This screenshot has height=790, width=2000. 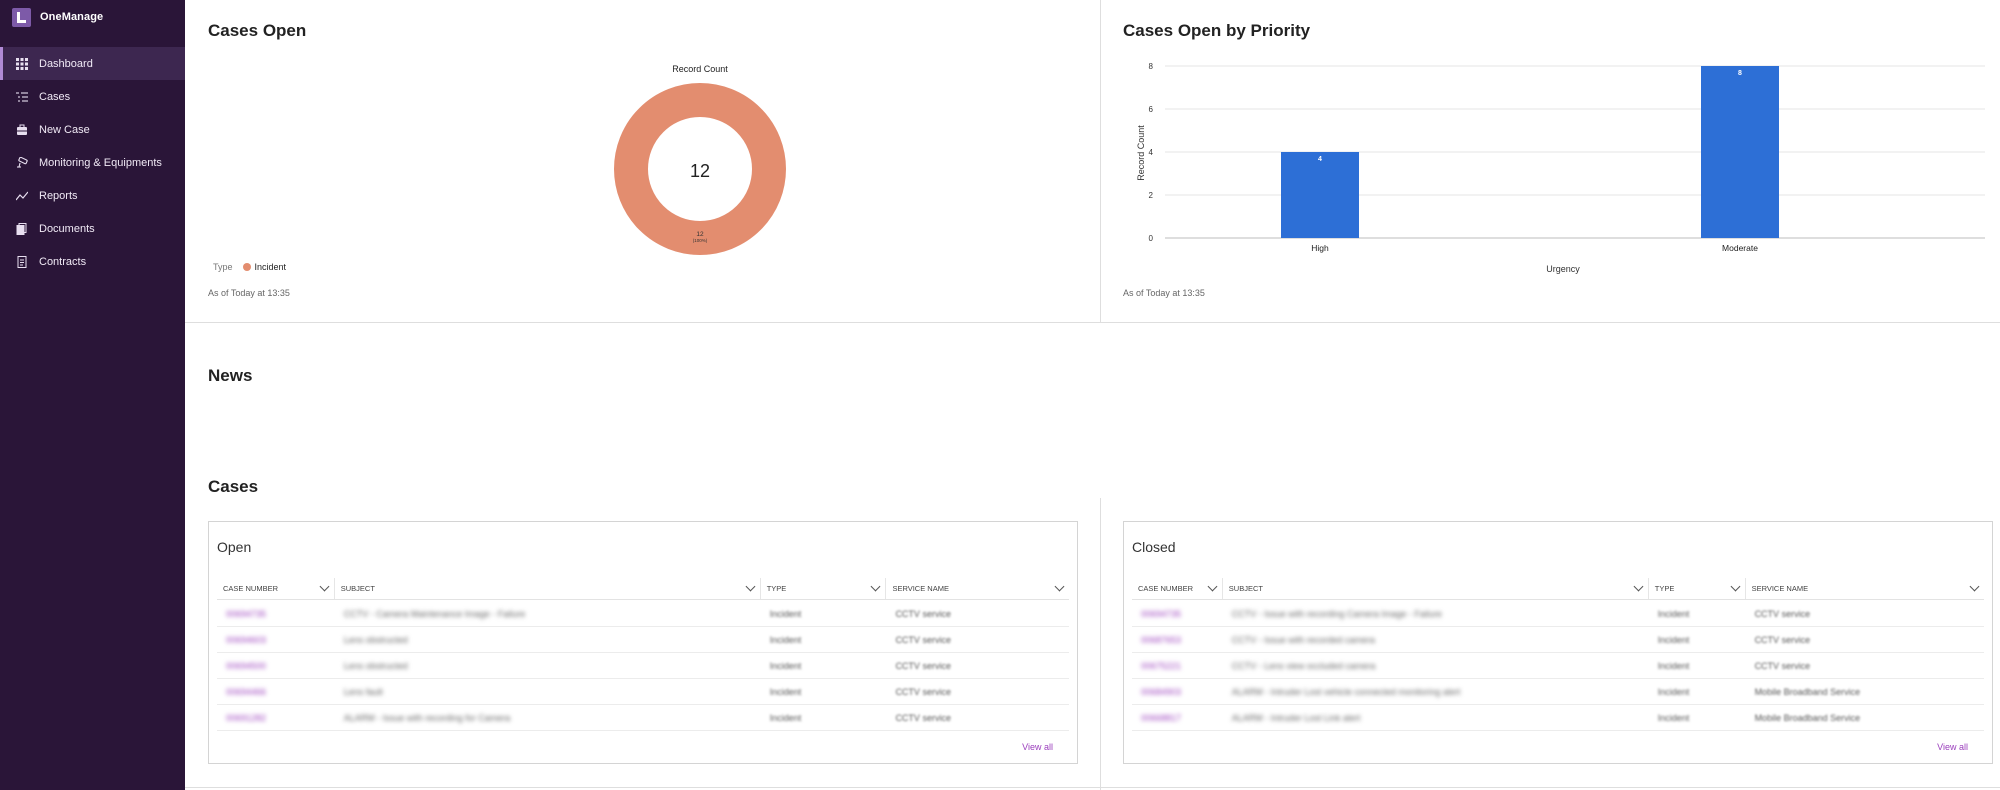 What do you see at coordinates (246, 718) in the screenshot?
I see `case-number-link: 00691282` at bounding box center [246, 718].